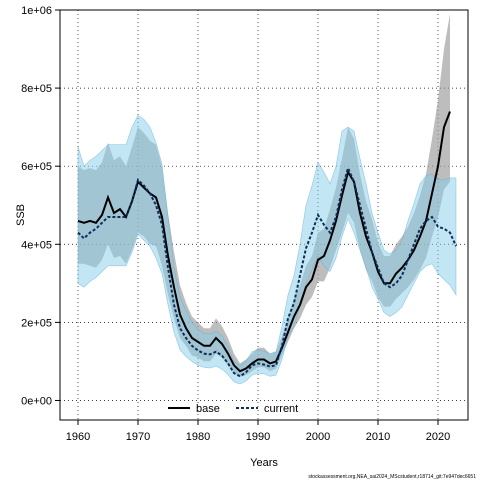 This screenshot has width=480, height=480. Describe the element at coordinates (78, 437) in the screenshot. I see `x-tick-label: 1960` at that location.